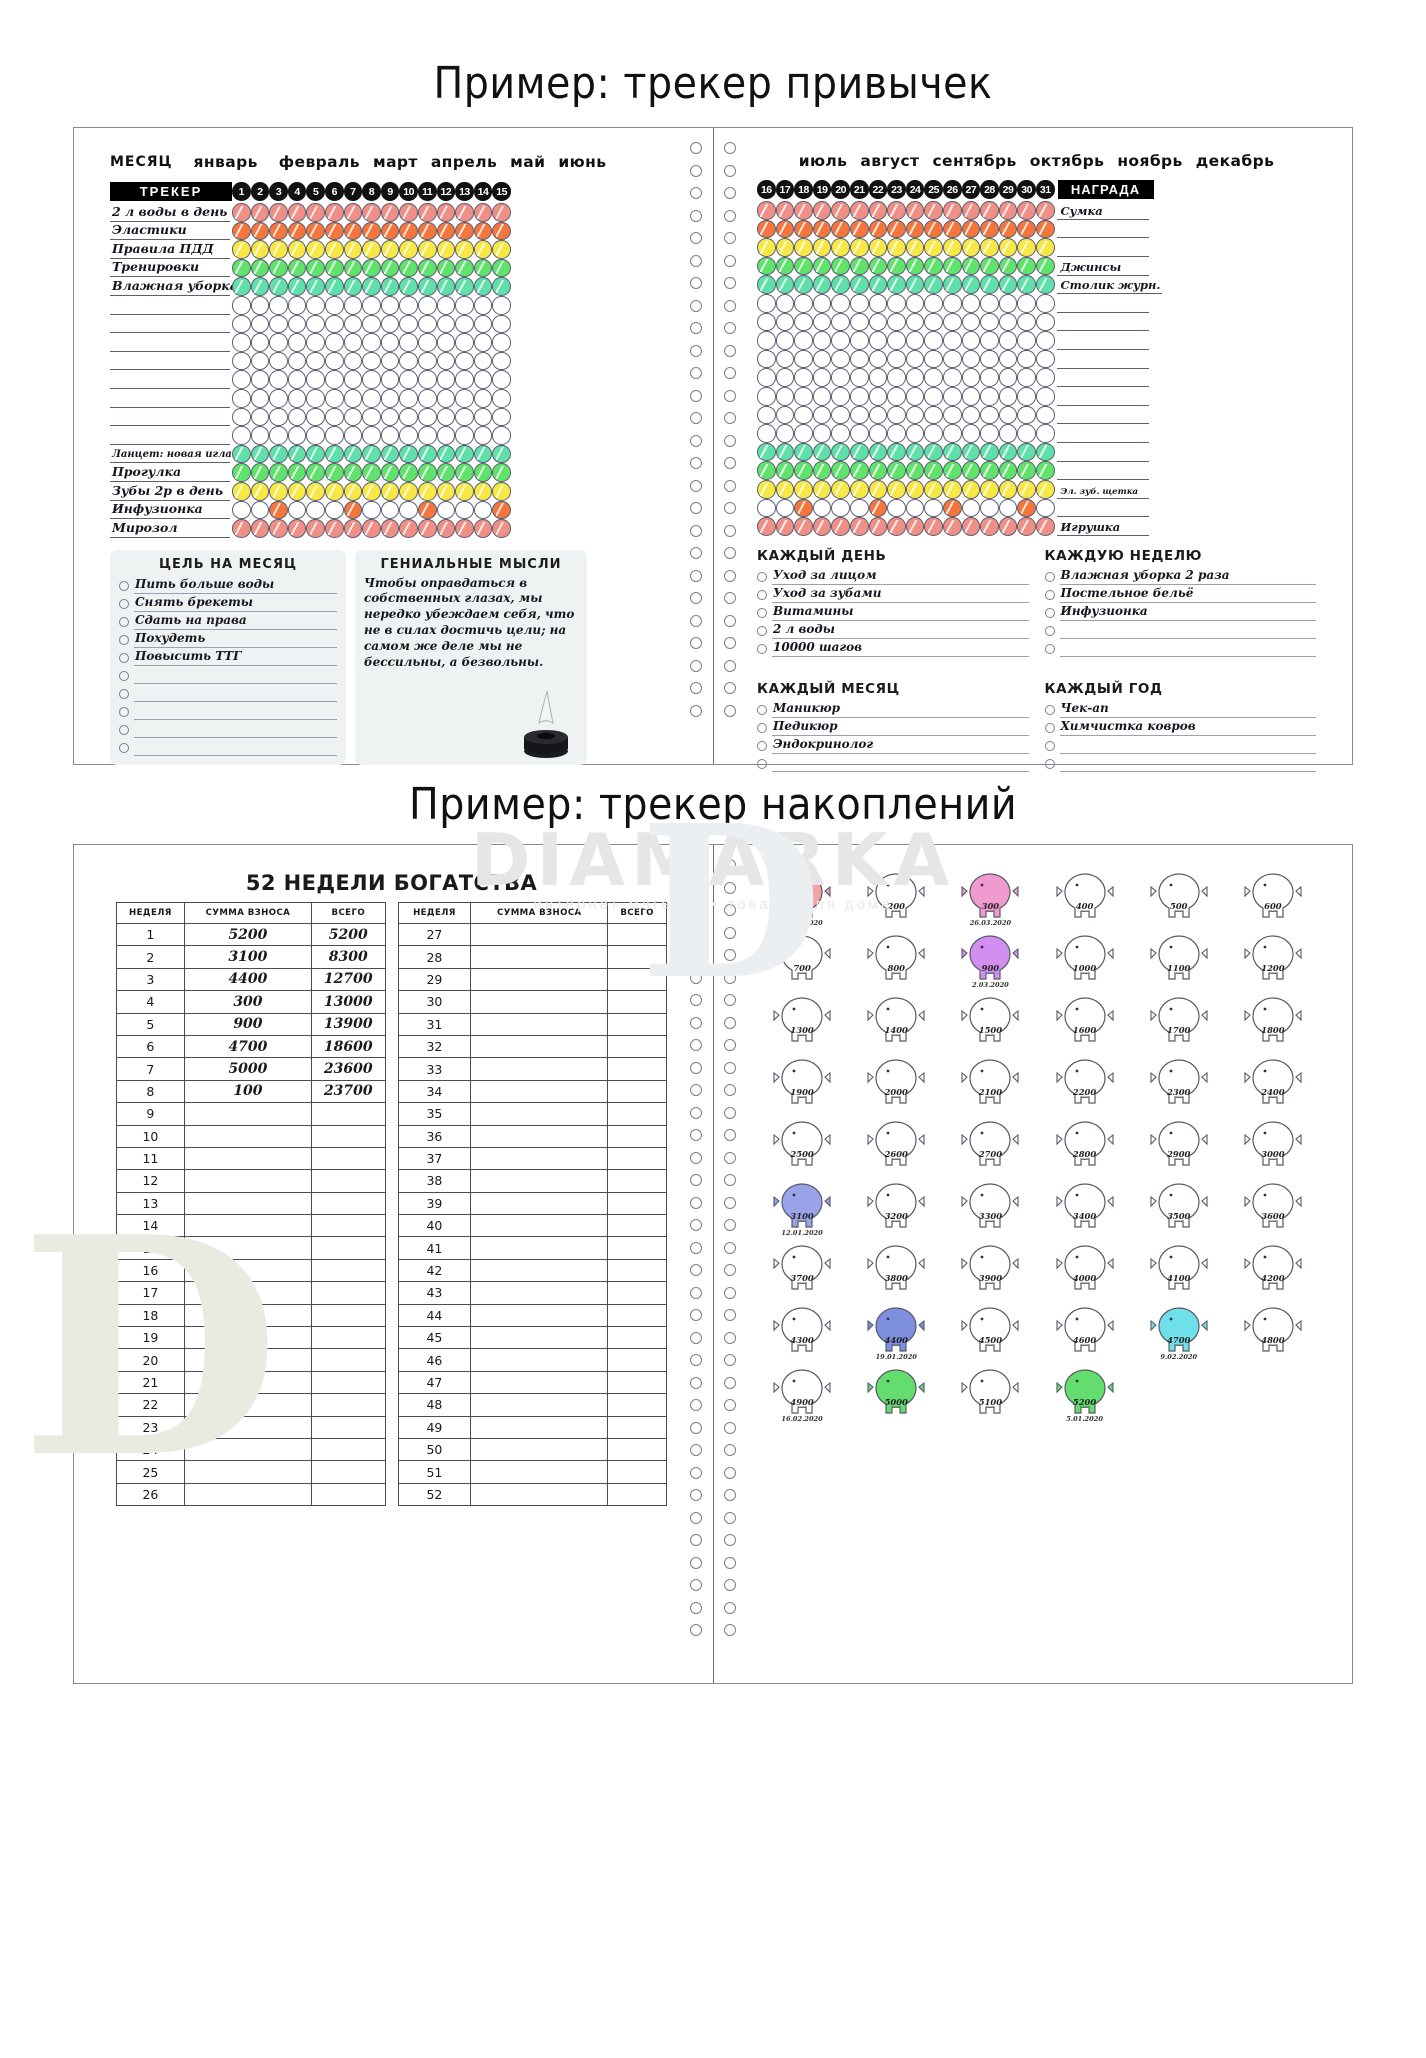  I want to click on tracker-row-label: Эластики, so click(171, 231).